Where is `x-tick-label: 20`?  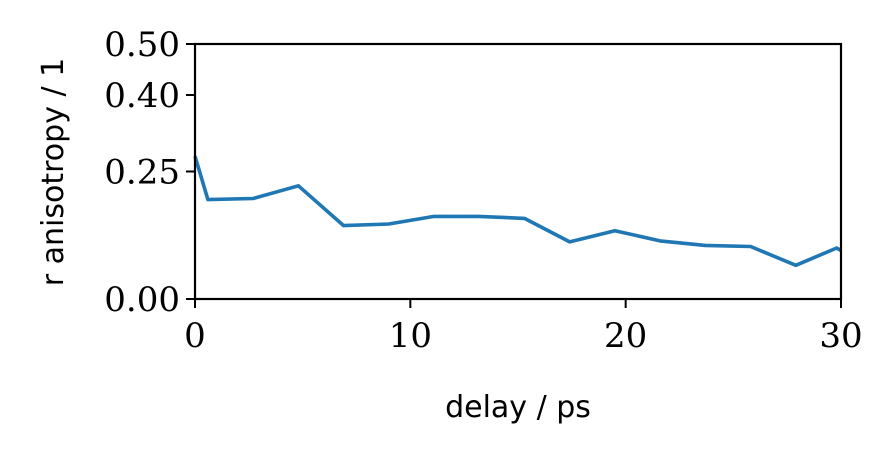 x-tick-label: 20 is located at coordinates (625, 336).